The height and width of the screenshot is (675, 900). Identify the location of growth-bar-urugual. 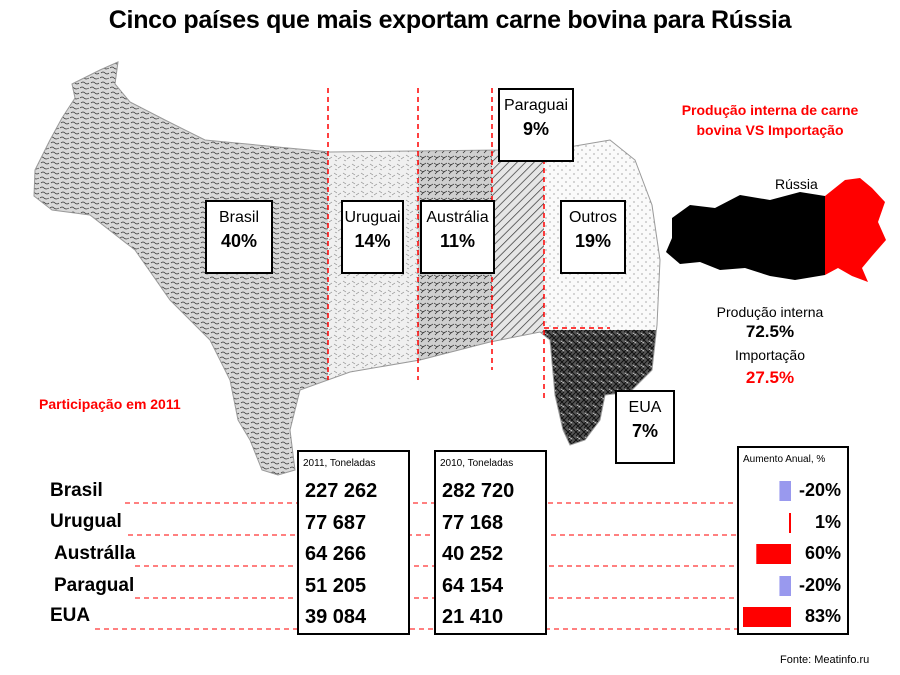
(790, 523).